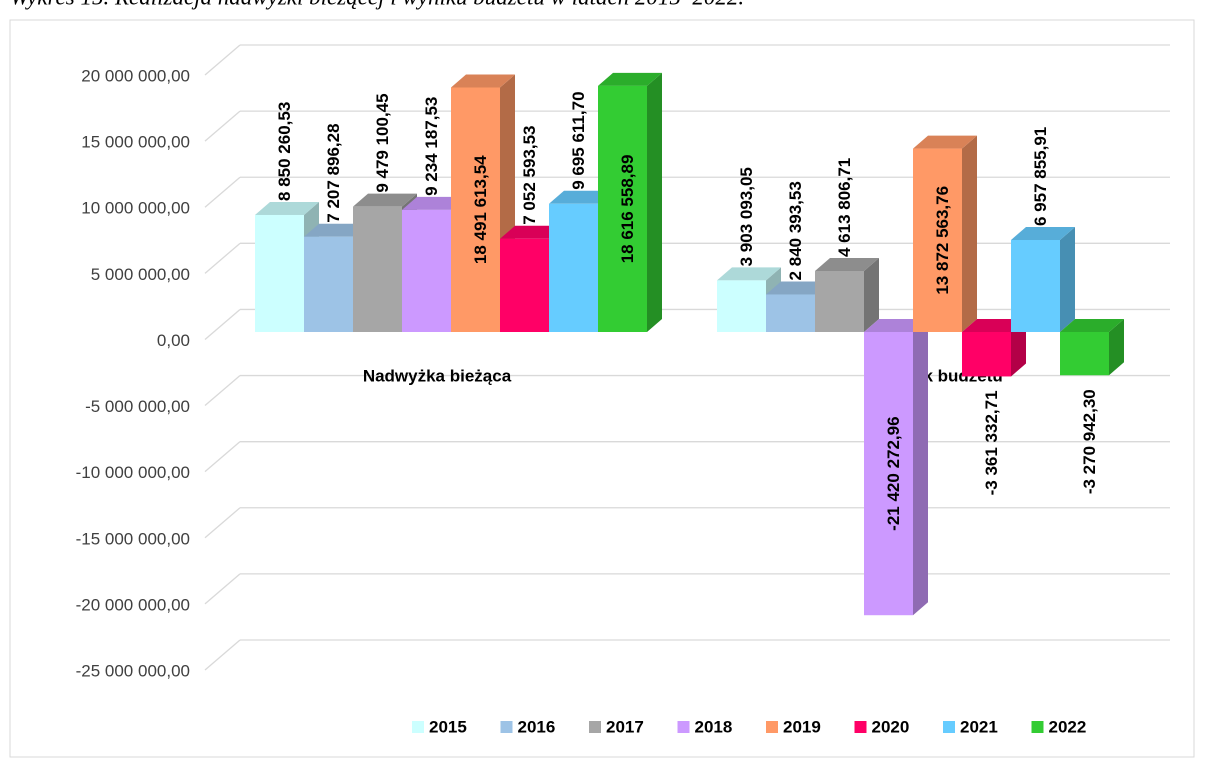 The width and height of the screenshot is (1205, 758). I want to click on data-label: 18 616 558,89, so click(627, 209).